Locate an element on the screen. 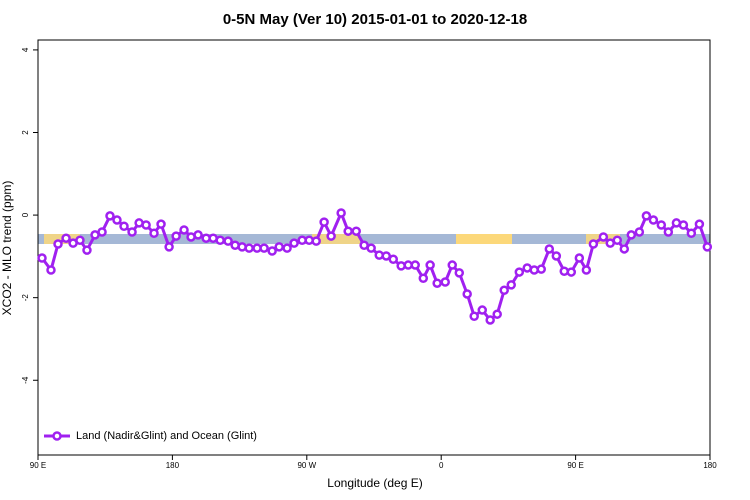 The height and width of the screenshot is (500, 750). x-axis-label: Longitude (deg E) is located at coordinates (374, 483).